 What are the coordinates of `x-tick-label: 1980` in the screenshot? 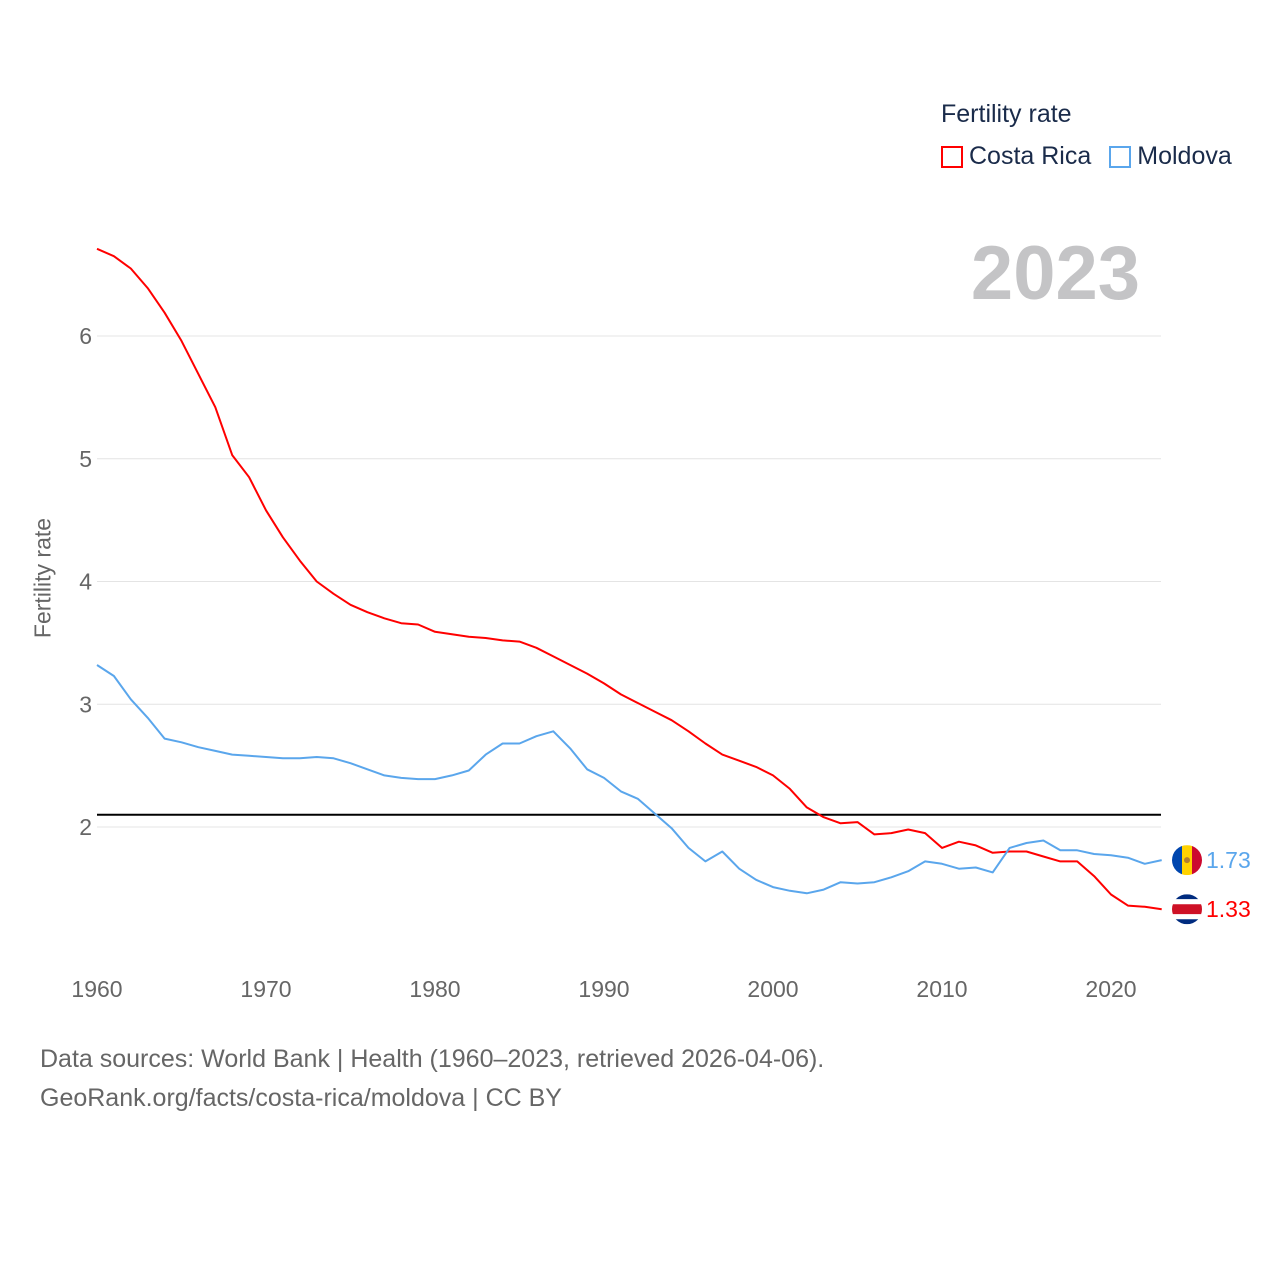 It's located at (434, 989).